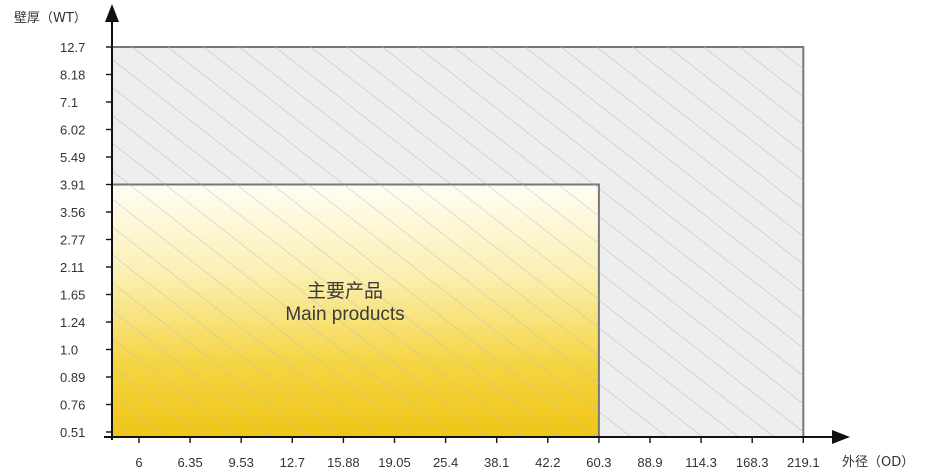  What do you see at coordinates (72, 47) in the screenshot?
I see `y-tick-label: 12.7` at bounding box center [72, 47].